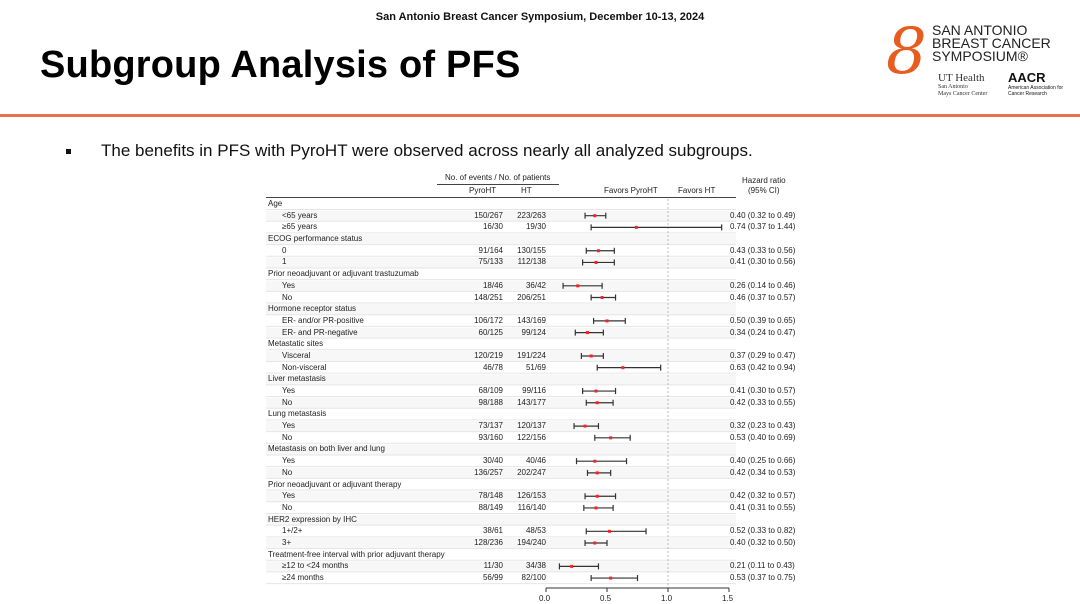 Image resolution: width=1080 pixels, height=604 pixels. I want to click on hr-ci-value: 0.42 (0.32 to 0.57), so click(763, 496).